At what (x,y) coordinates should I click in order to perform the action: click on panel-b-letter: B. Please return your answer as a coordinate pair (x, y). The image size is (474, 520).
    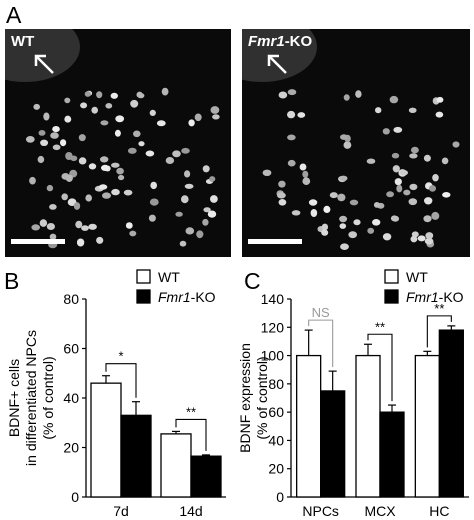
    Looking at the image, I should click on (12, 281).